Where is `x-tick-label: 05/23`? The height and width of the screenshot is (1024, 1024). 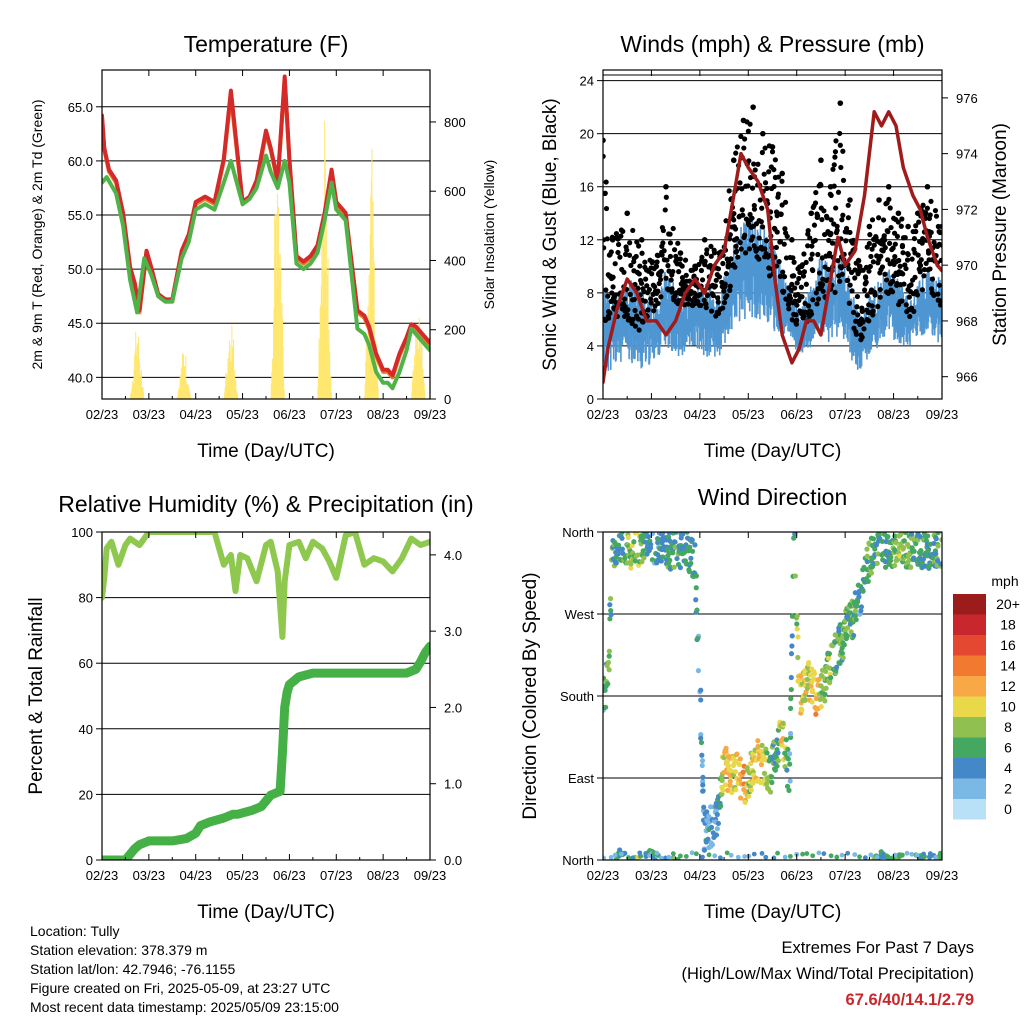
x-tick-label: 05/23 is located at coordinates (242, 414).